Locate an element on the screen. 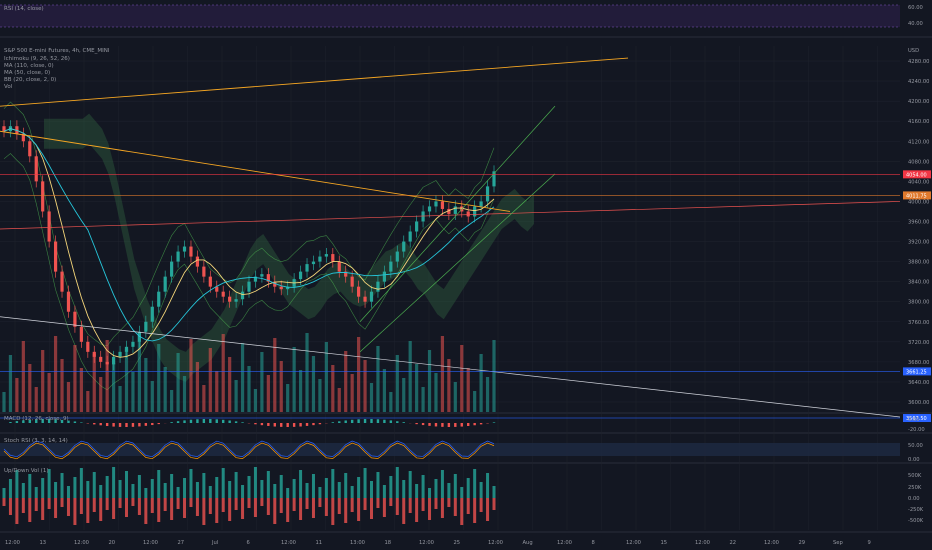 This screenshot has height=550, width=932. price-tag is located at coordinates (917, 371).